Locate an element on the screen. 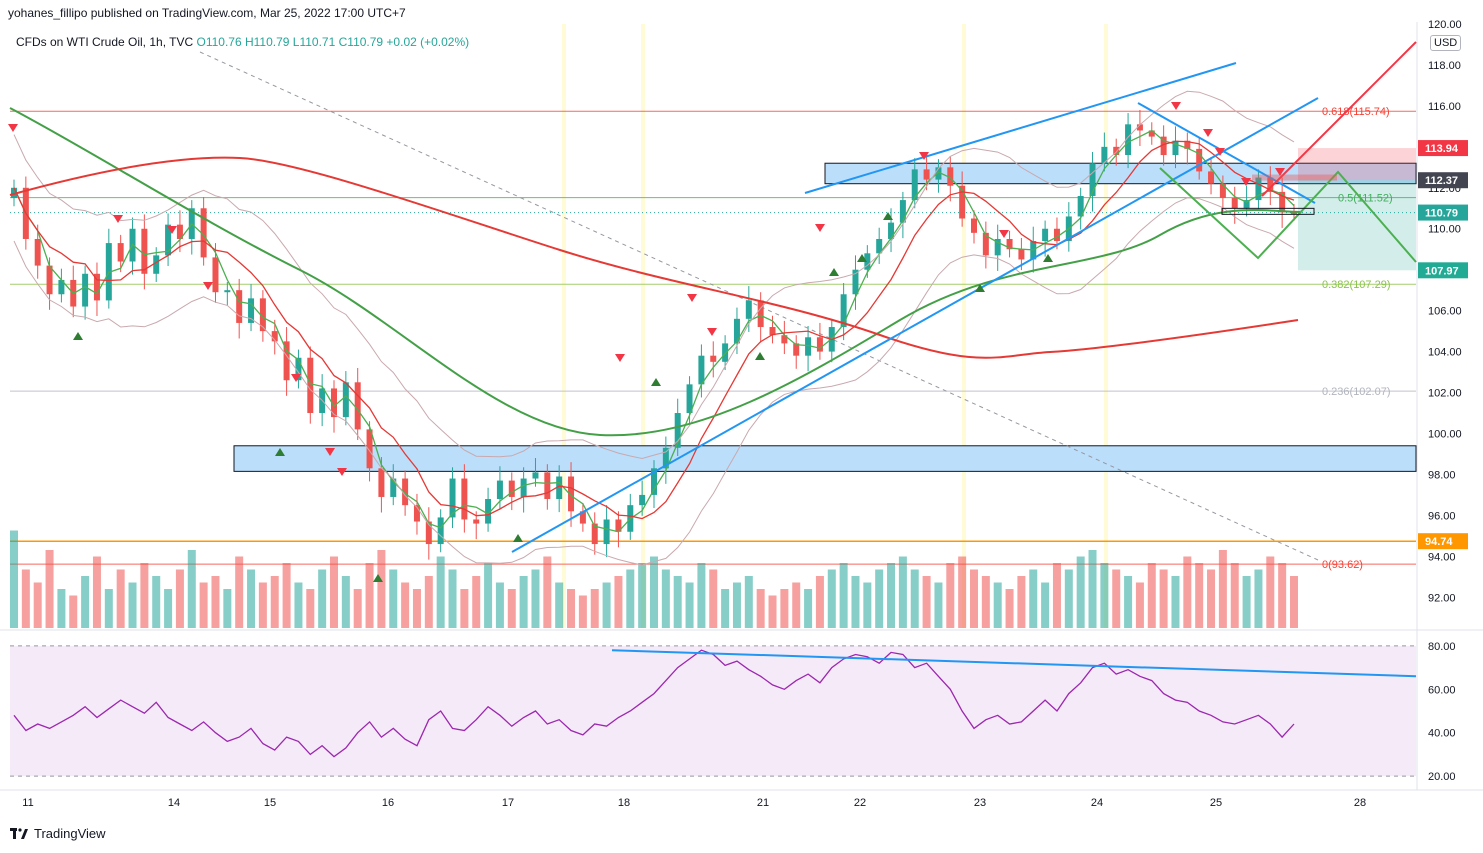  time-tick-label: 22 is located at coordinates (860, 803).